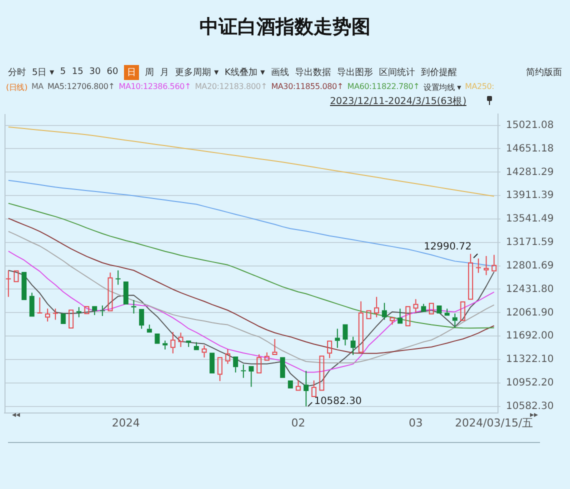 The image size is (570, 489). Describe the element at coordinates (530, 266) in the screenshot. I see `y-tick-label: 12801.69` at that location.